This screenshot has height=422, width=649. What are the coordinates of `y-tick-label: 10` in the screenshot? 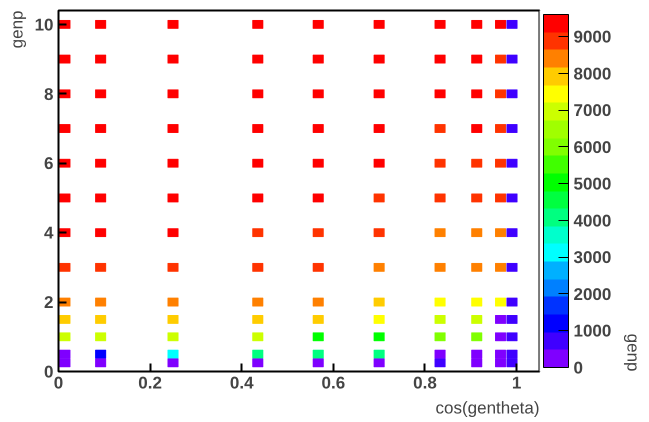 It's located at (44, 24).